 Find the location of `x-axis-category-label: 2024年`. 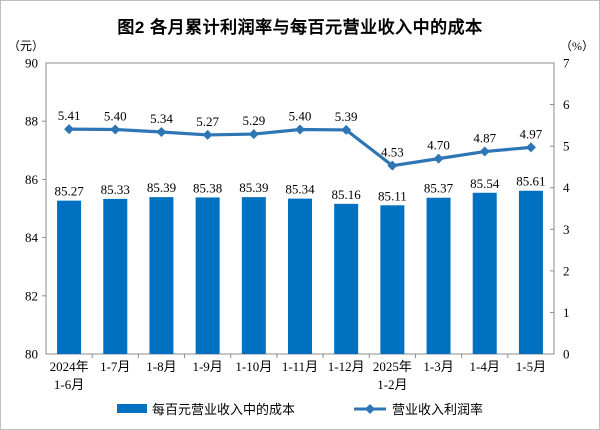

x-axis-category-label: 2024年 is located at coordinates (69, 366).